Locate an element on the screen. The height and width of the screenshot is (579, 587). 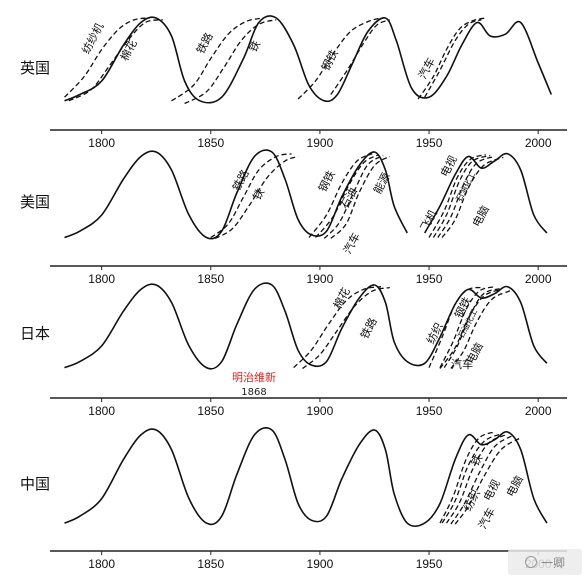
series-label-japan-2: 铁路 is located at coordinates (369, 329).